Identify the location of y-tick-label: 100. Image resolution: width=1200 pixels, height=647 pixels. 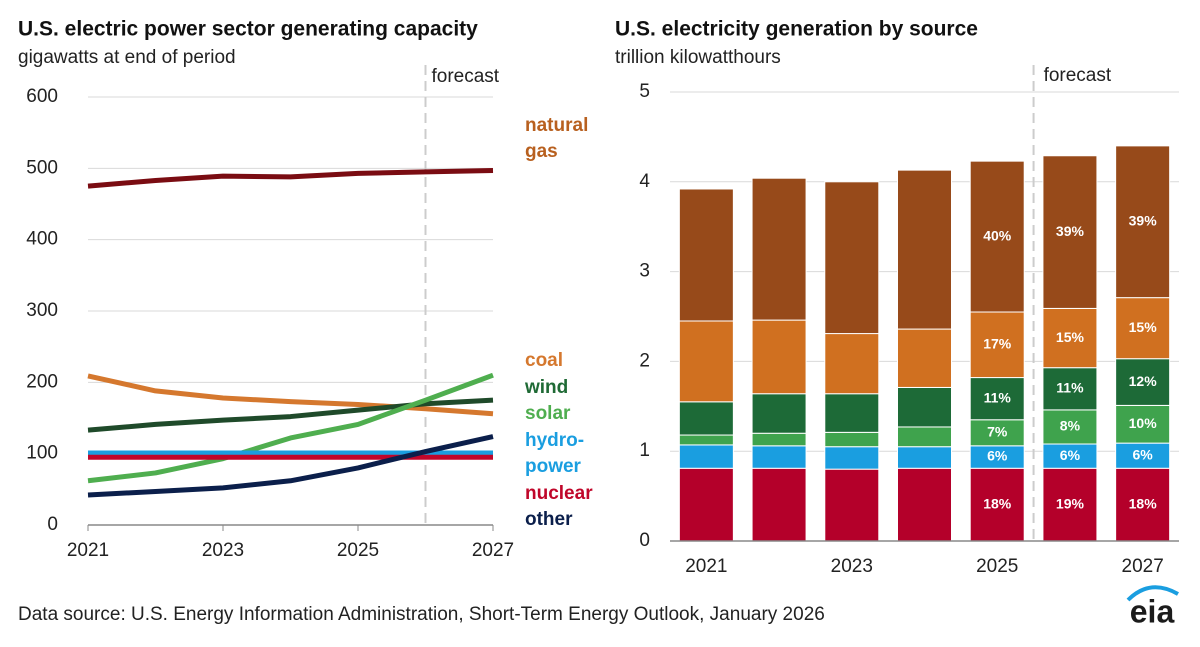
(42, 453).